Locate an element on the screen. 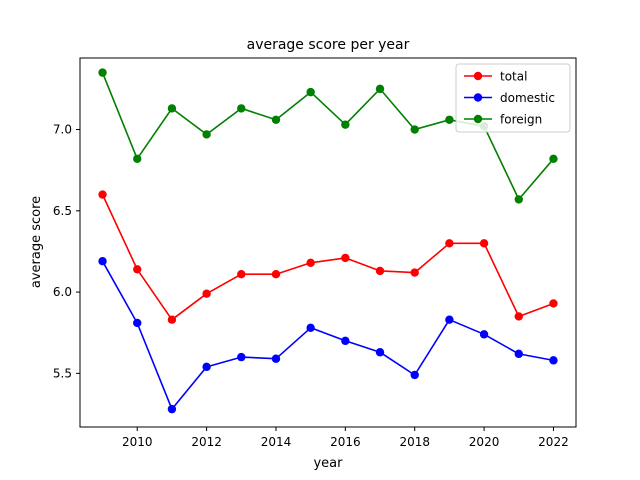 This screenshot has height=480, width=640. legend: total domestic foreign is located at coordinates (513, 98).